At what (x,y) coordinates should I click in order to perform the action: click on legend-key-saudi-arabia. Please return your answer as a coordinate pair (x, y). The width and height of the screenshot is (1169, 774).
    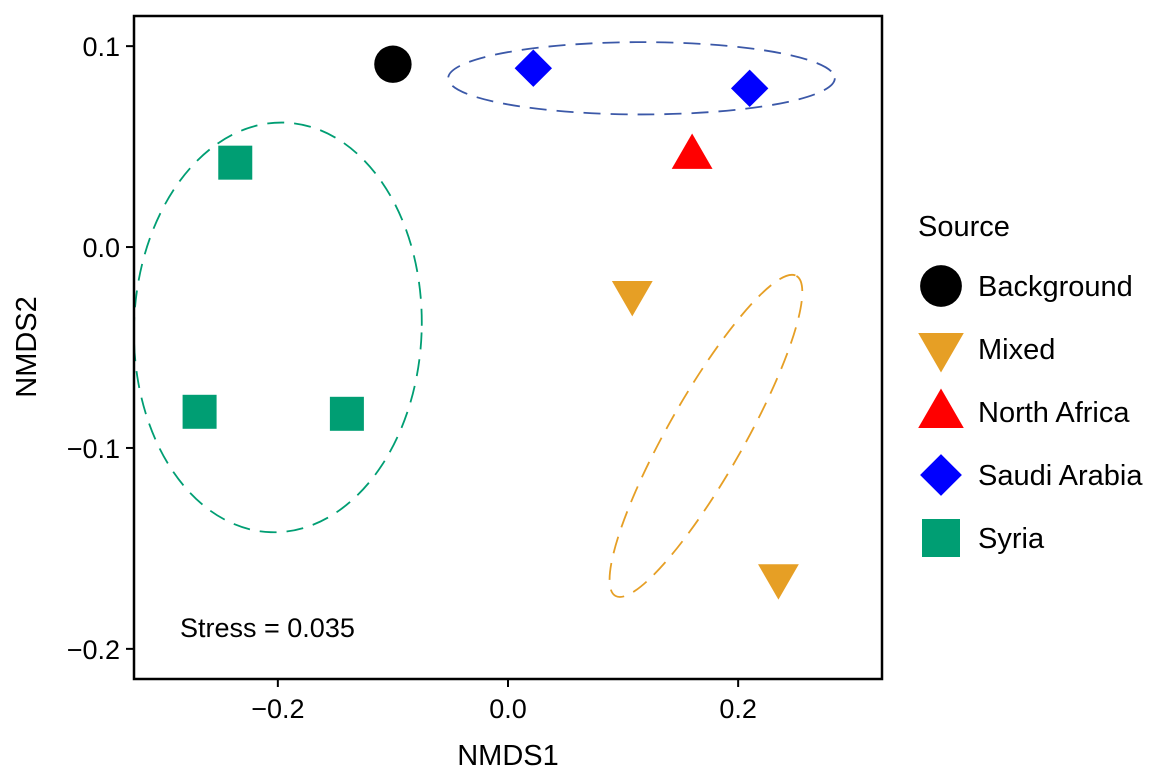
    Looking at the image, I should click on (941, 475).